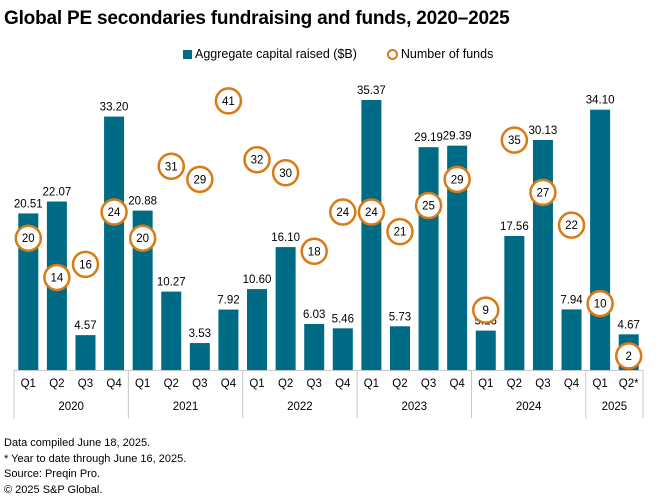 This screenshot has height=503, width=660. I want to click on bar-value-label: 29.39, so click(457, 137).